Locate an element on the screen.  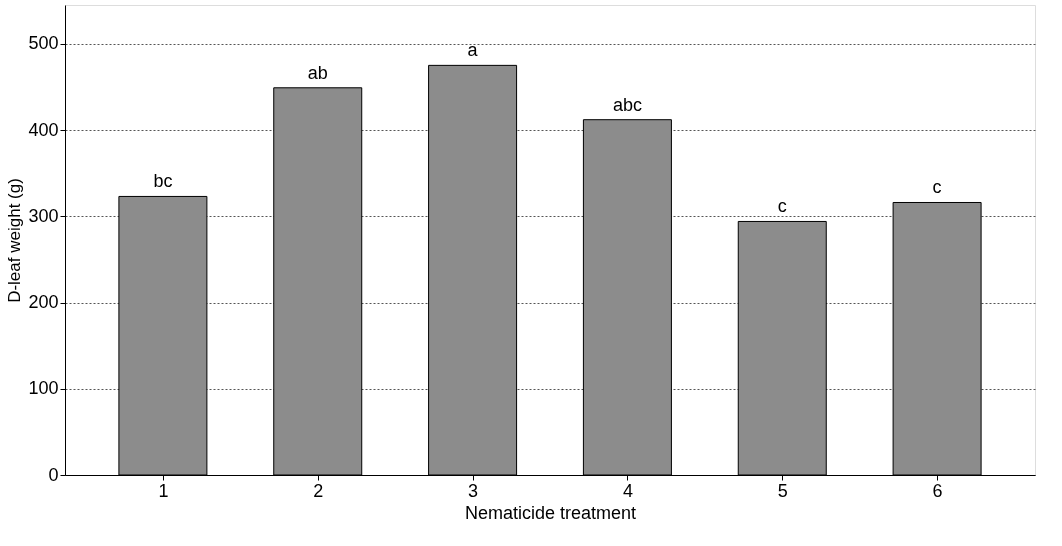
x-tick-label: 3 is located at coordinates (473, 490).